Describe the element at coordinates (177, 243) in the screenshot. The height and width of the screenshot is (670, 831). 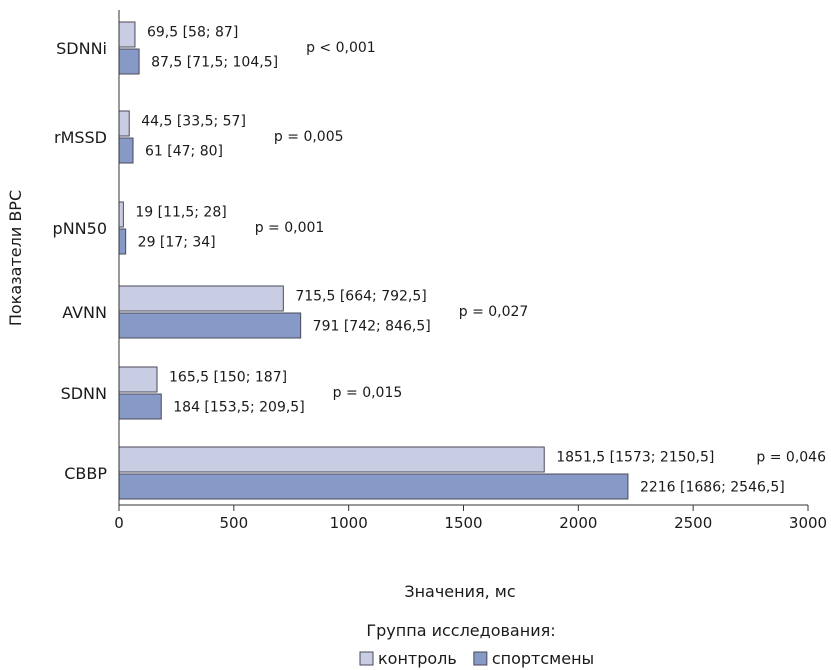
I see `data-label-athletes: 29 [17; 34]` at that location.